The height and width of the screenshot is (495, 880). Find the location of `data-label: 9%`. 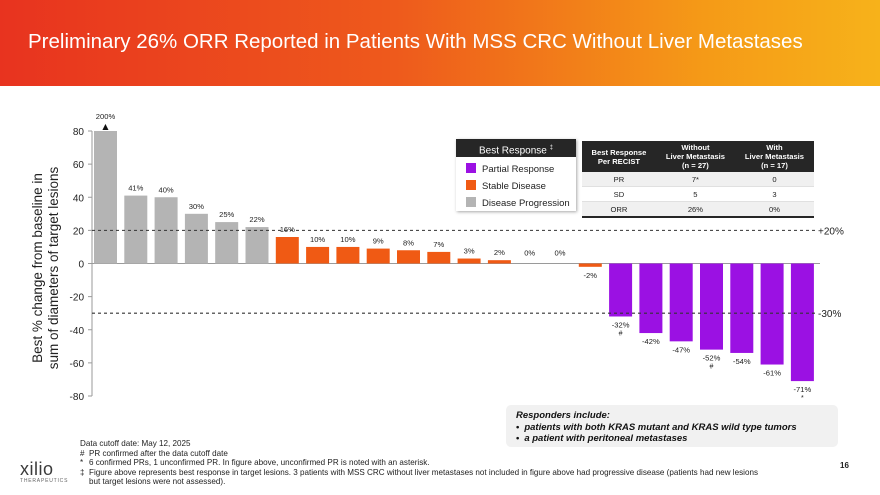

data-label: 9% is located at coordinates (378, 241).